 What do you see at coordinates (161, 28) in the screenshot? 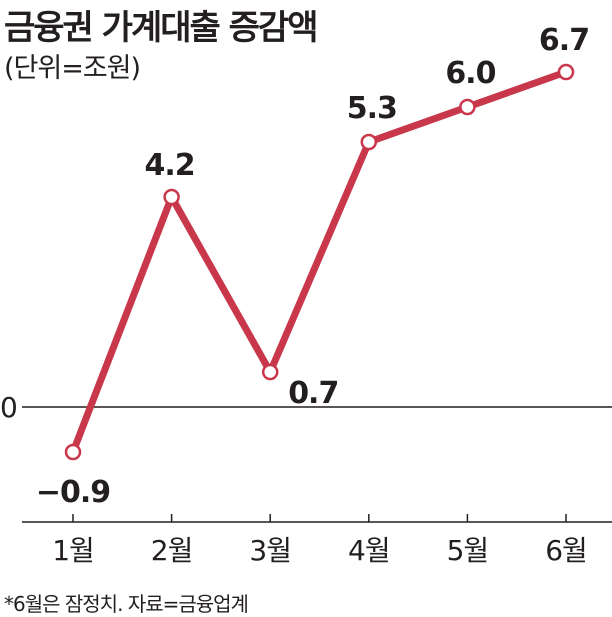
I see `chart-title: 금융권 가계대출 증감액` at bounding box center [161, 28].